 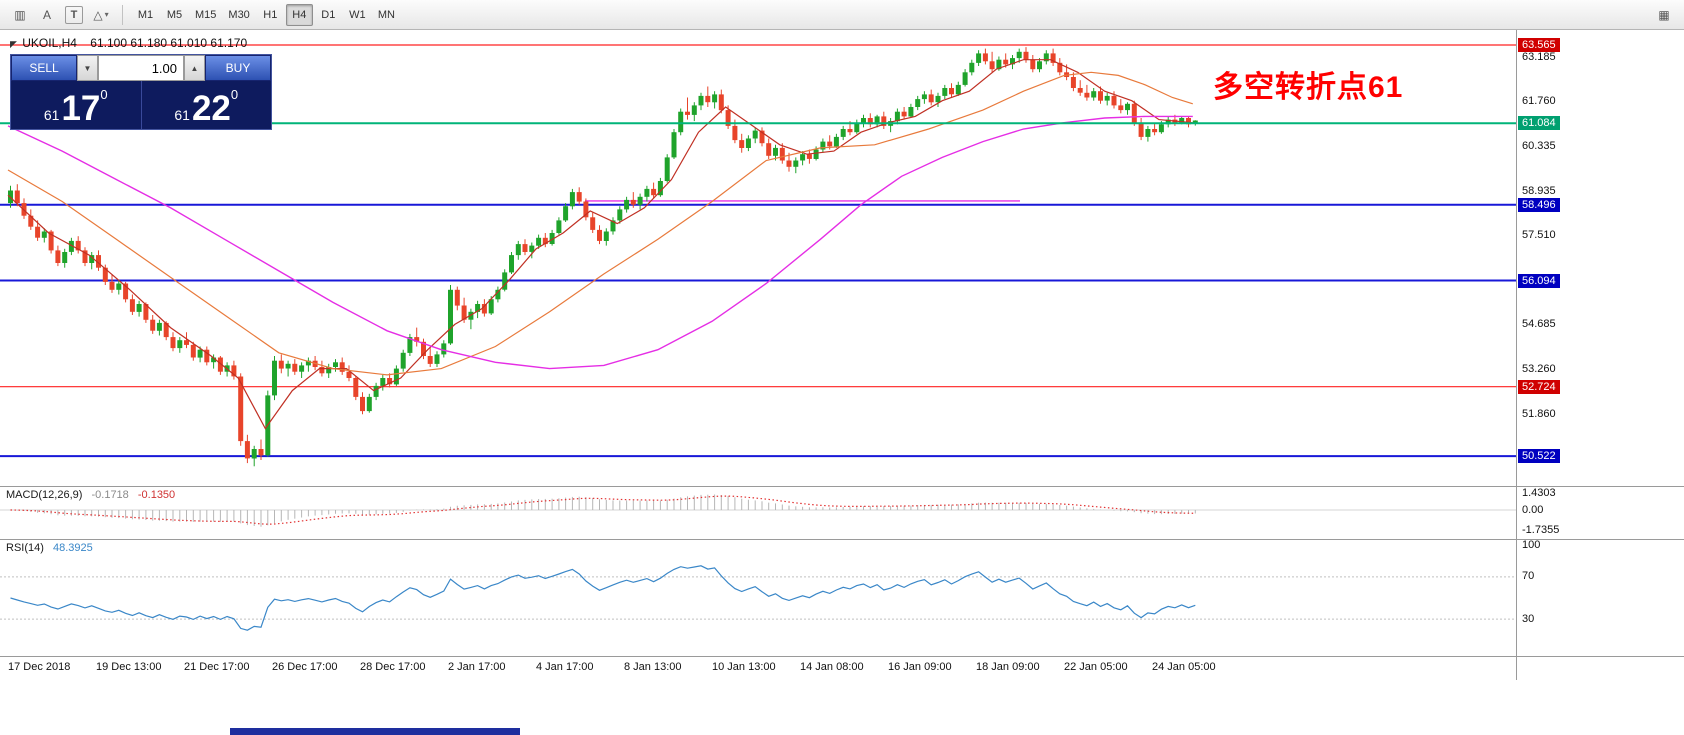 I want to click on macd-main-value: -0.1718, so click(x=110, y=495).